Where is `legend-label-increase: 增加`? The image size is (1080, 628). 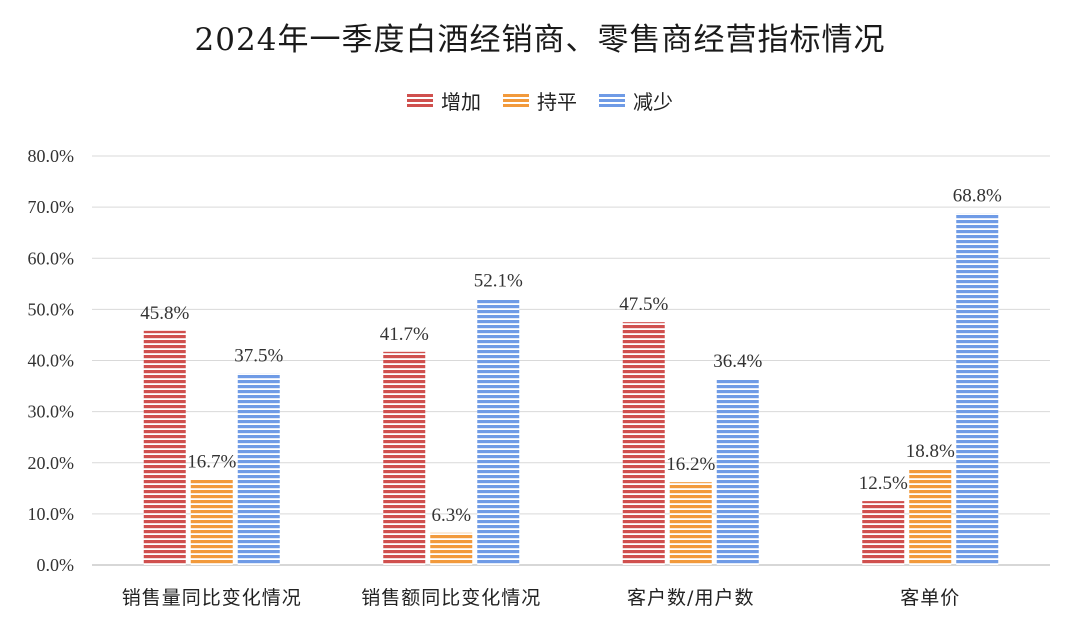
legend-label-increase: 增加 is located at coordinates (461, 102).